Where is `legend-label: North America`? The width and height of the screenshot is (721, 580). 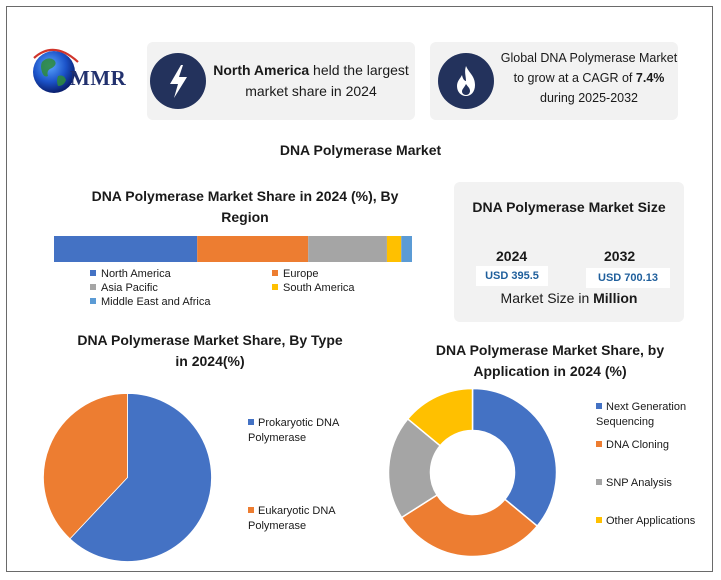 legend-label: North America is located at coordinates (136, 274).